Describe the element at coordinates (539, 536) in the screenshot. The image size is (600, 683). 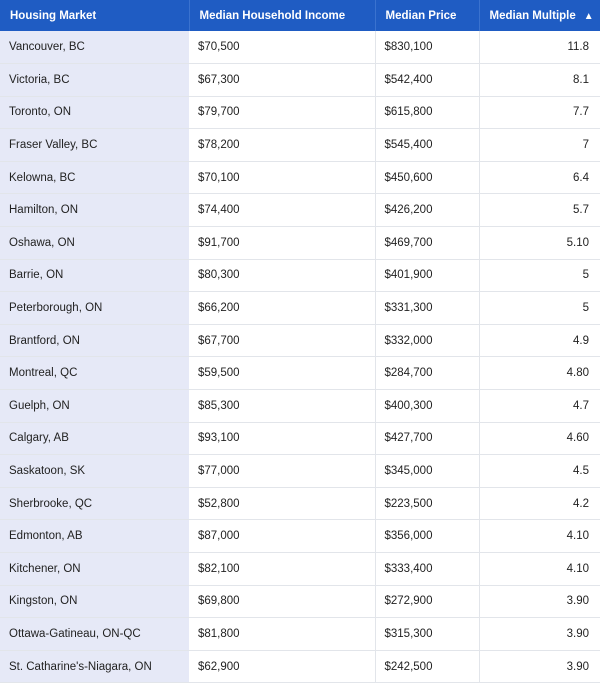
I see `multiple-cell: 4.10` at that location.